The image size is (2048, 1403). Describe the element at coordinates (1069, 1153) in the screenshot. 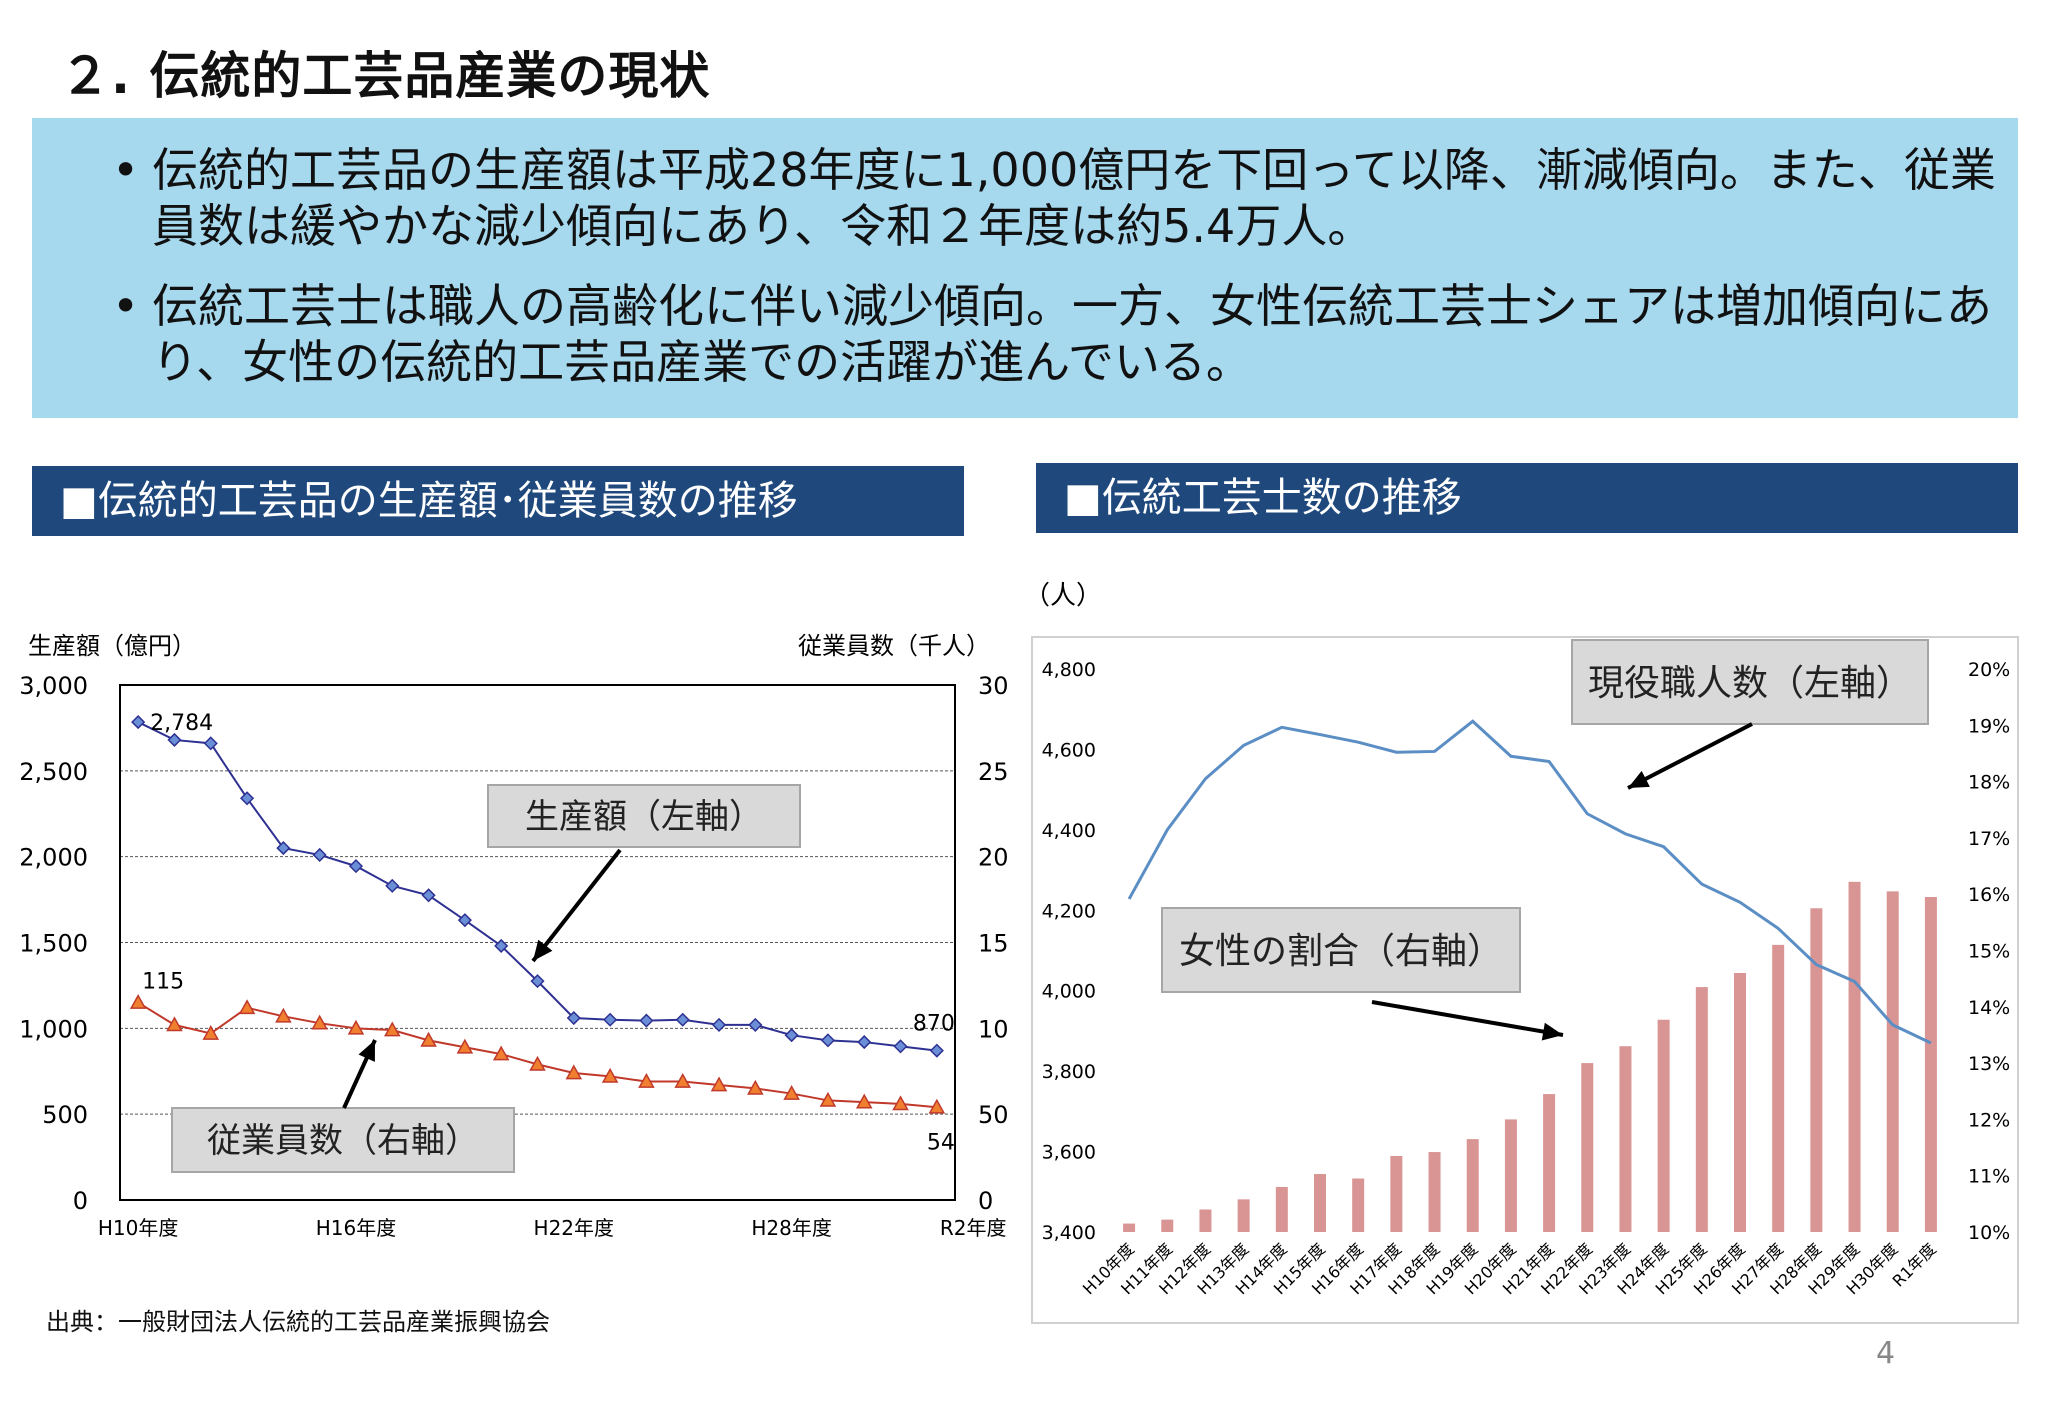

I see `y-tick-left: 3,600` at that location.